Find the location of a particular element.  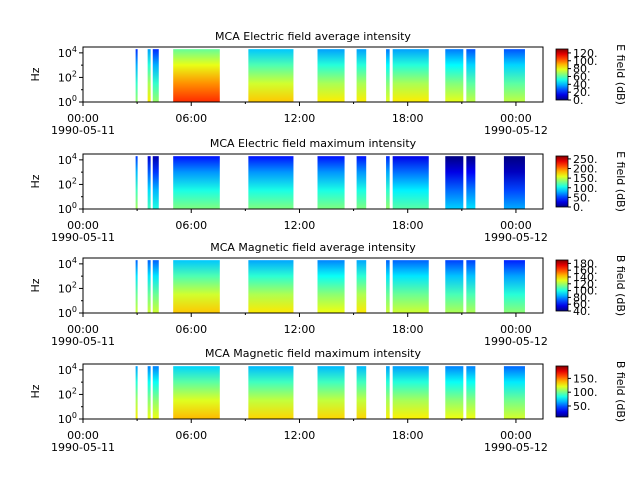

colorbar-tick-label: 120. is located at coordinates (585, 284).